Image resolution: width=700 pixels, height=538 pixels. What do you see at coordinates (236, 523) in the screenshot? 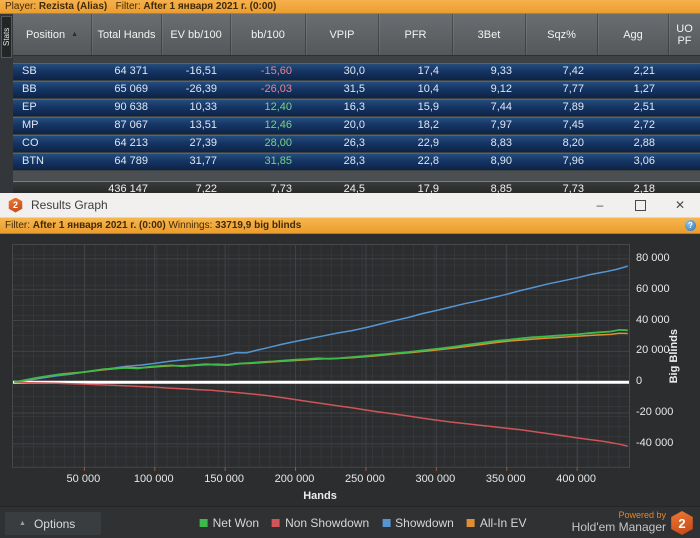
I see `legend-label: Net Won` at bounding box center [236, 523].